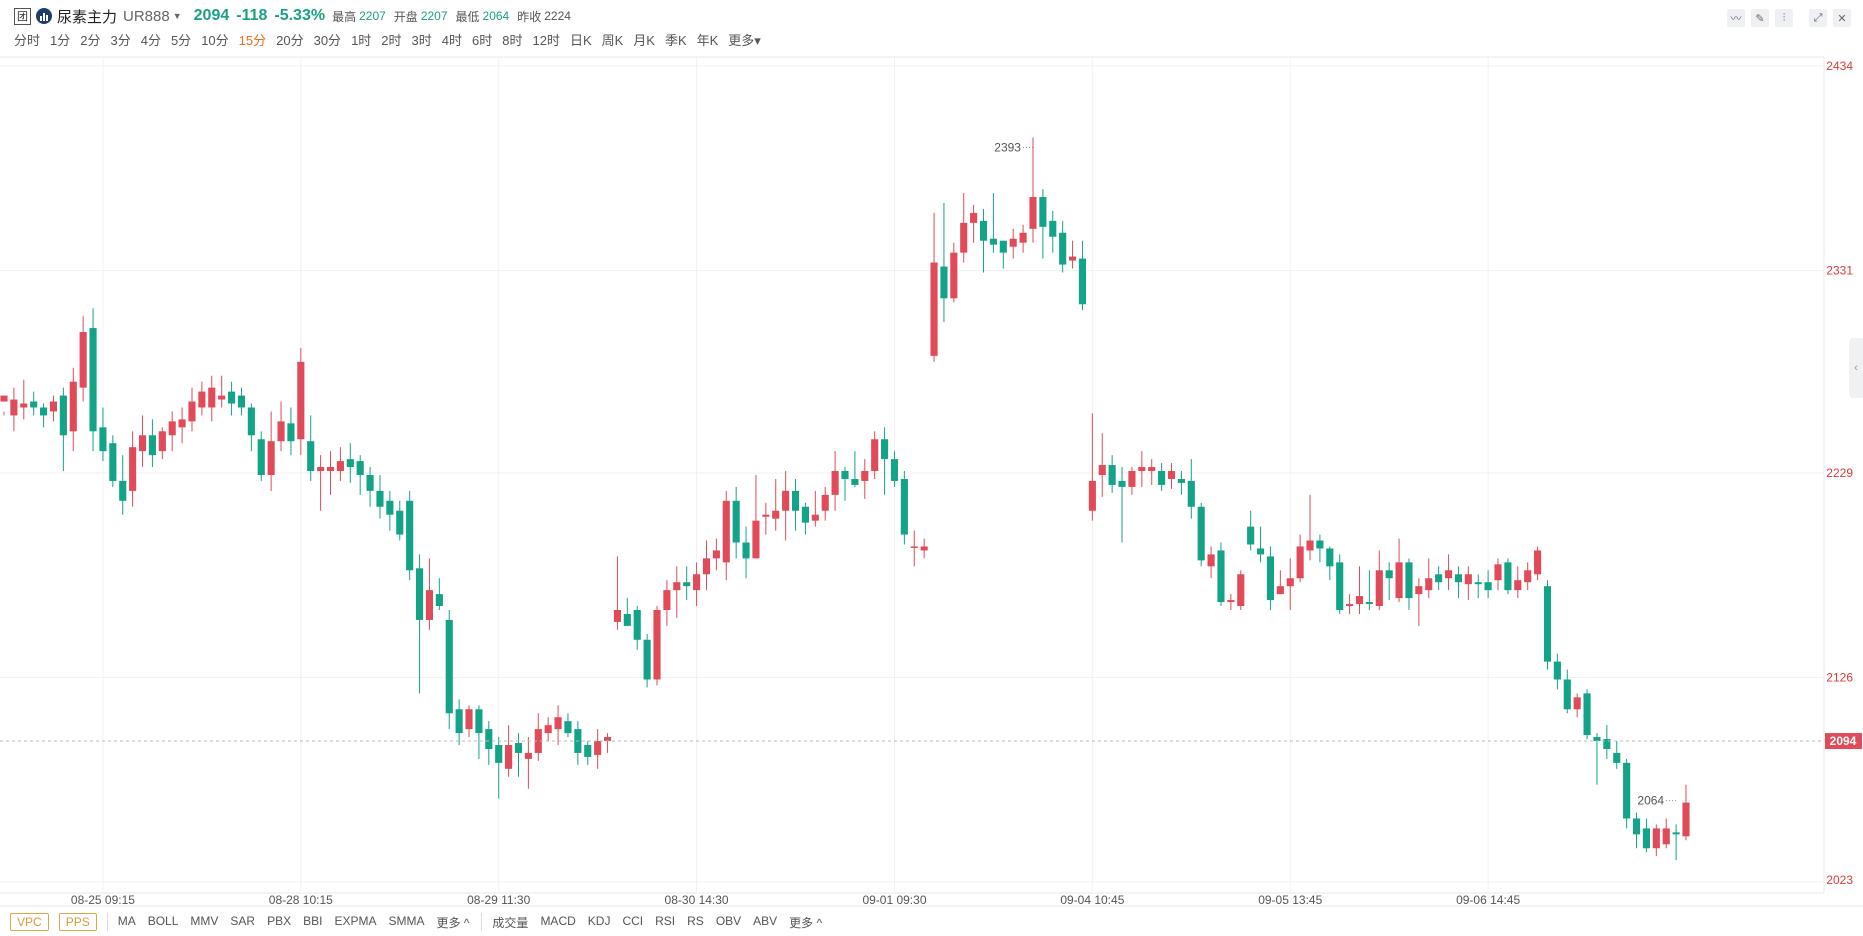 The image size is (1863, 936). I want to click on period-3: 3分, so click(120, 40).